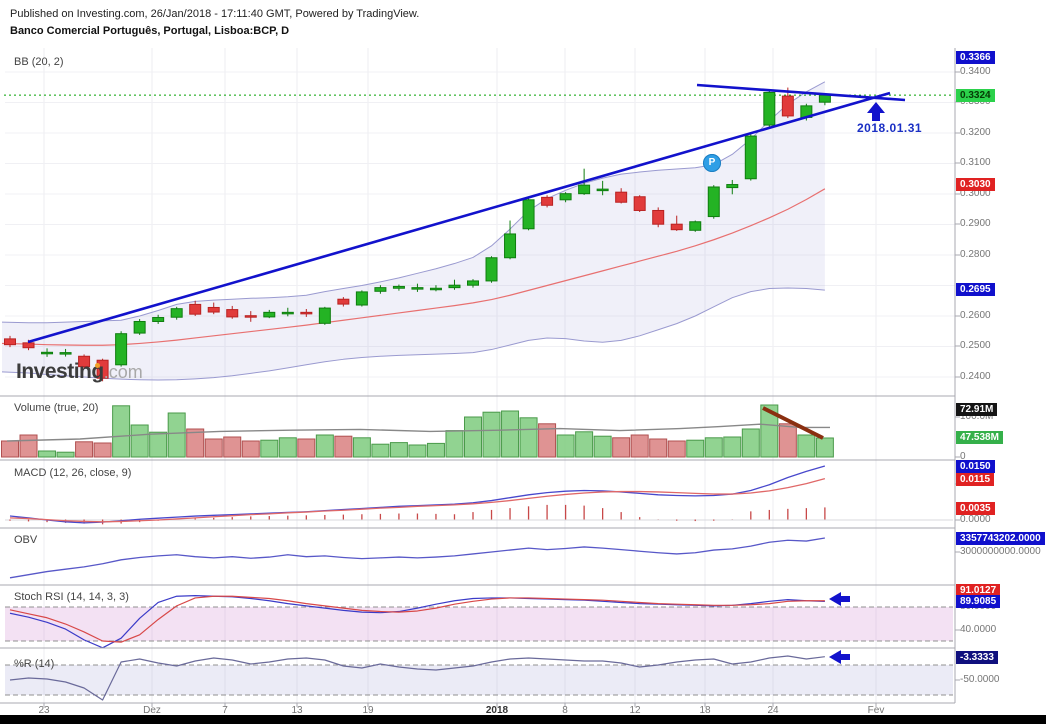 The width and height of the screenshot is (1046, 724). I want to click on investing-logo-text: Investing, so click(60, 371).